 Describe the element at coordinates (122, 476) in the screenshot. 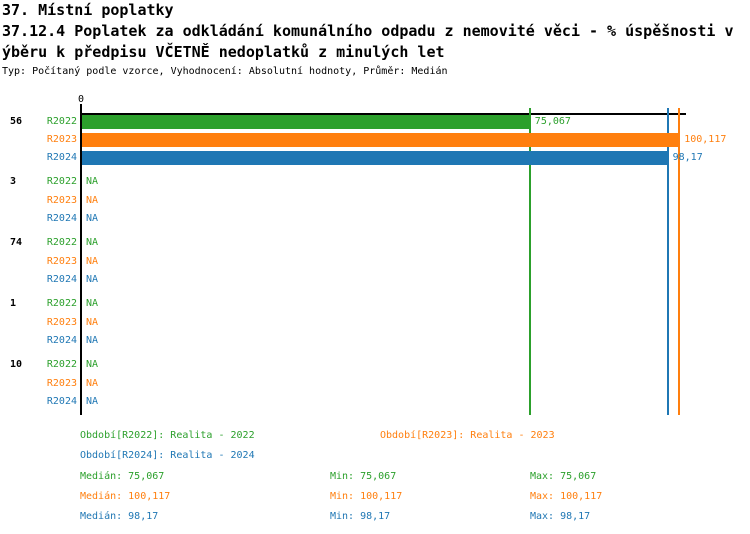

I see `legend-median-r2022: Medián: 75,067` at that location.